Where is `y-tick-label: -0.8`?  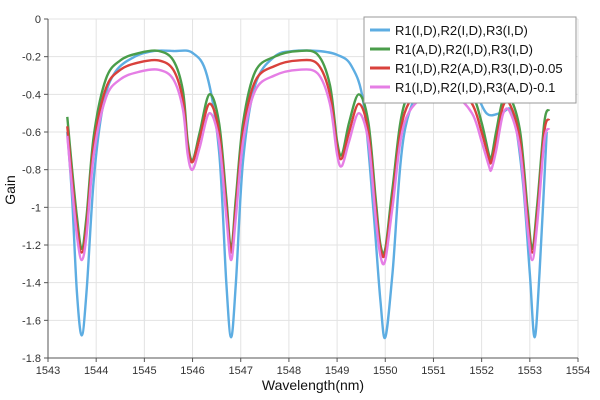
y-tick-label: -0.8 is located at coordinates (31, 171).